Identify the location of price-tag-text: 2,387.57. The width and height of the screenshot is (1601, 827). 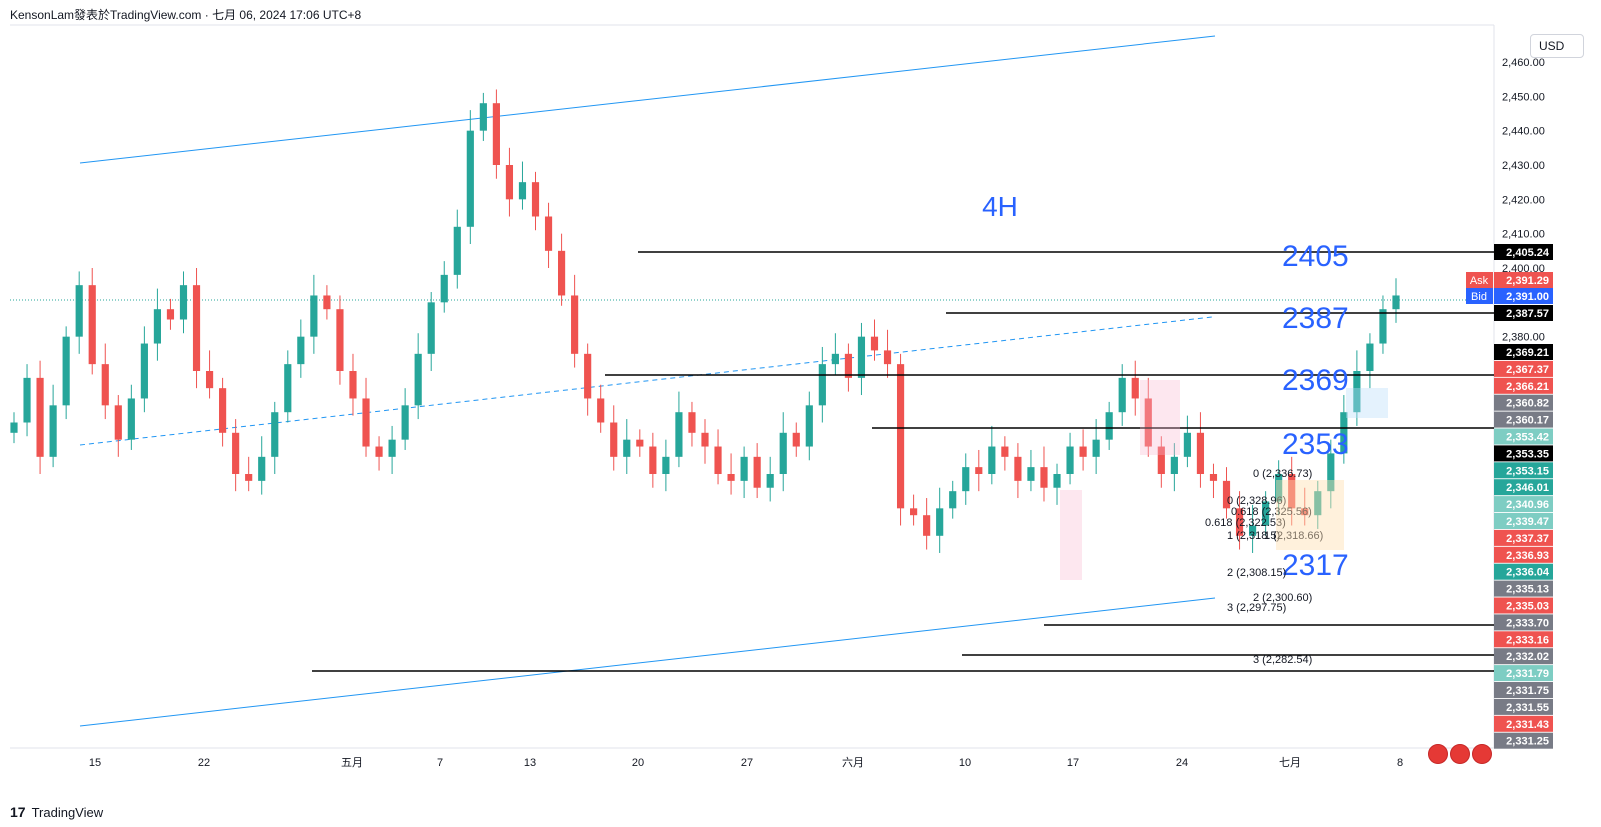
(1527, 314).